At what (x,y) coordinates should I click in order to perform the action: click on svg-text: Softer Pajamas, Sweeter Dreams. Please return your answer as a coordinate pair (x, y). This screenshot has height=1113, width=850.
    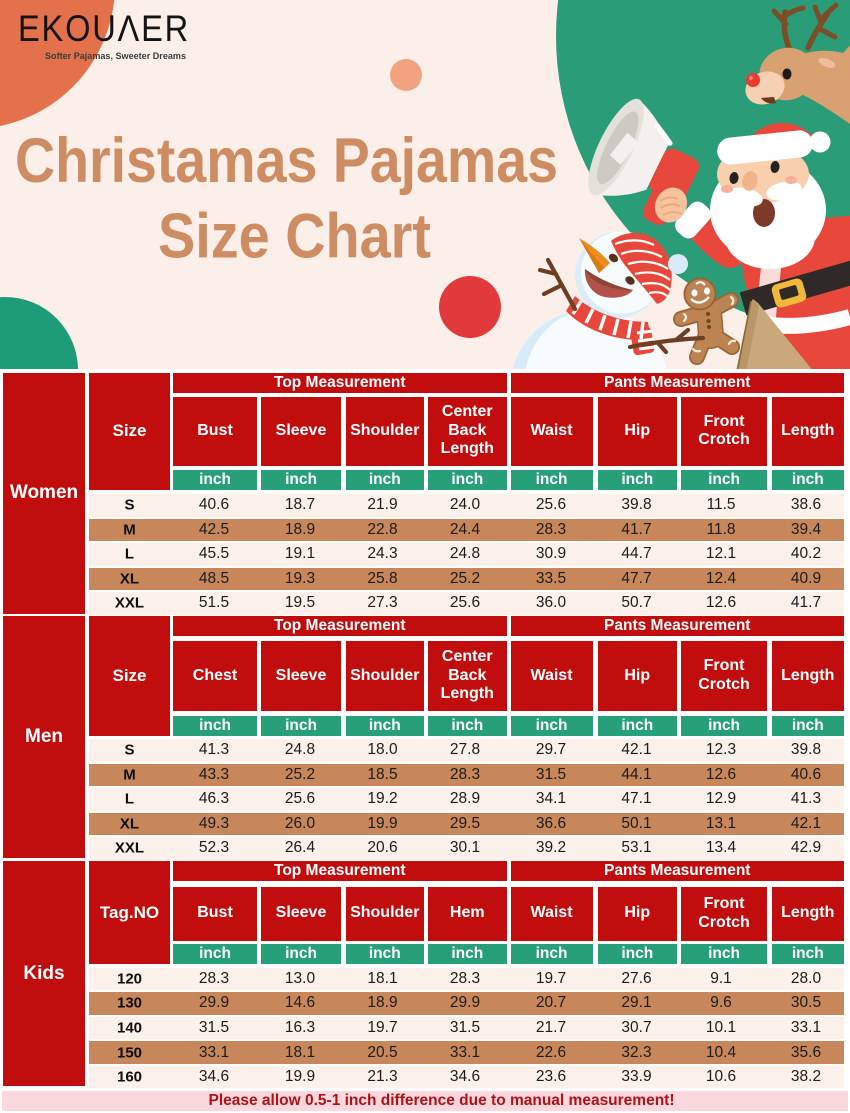
    Looking at the image, I should click on (115, 56).